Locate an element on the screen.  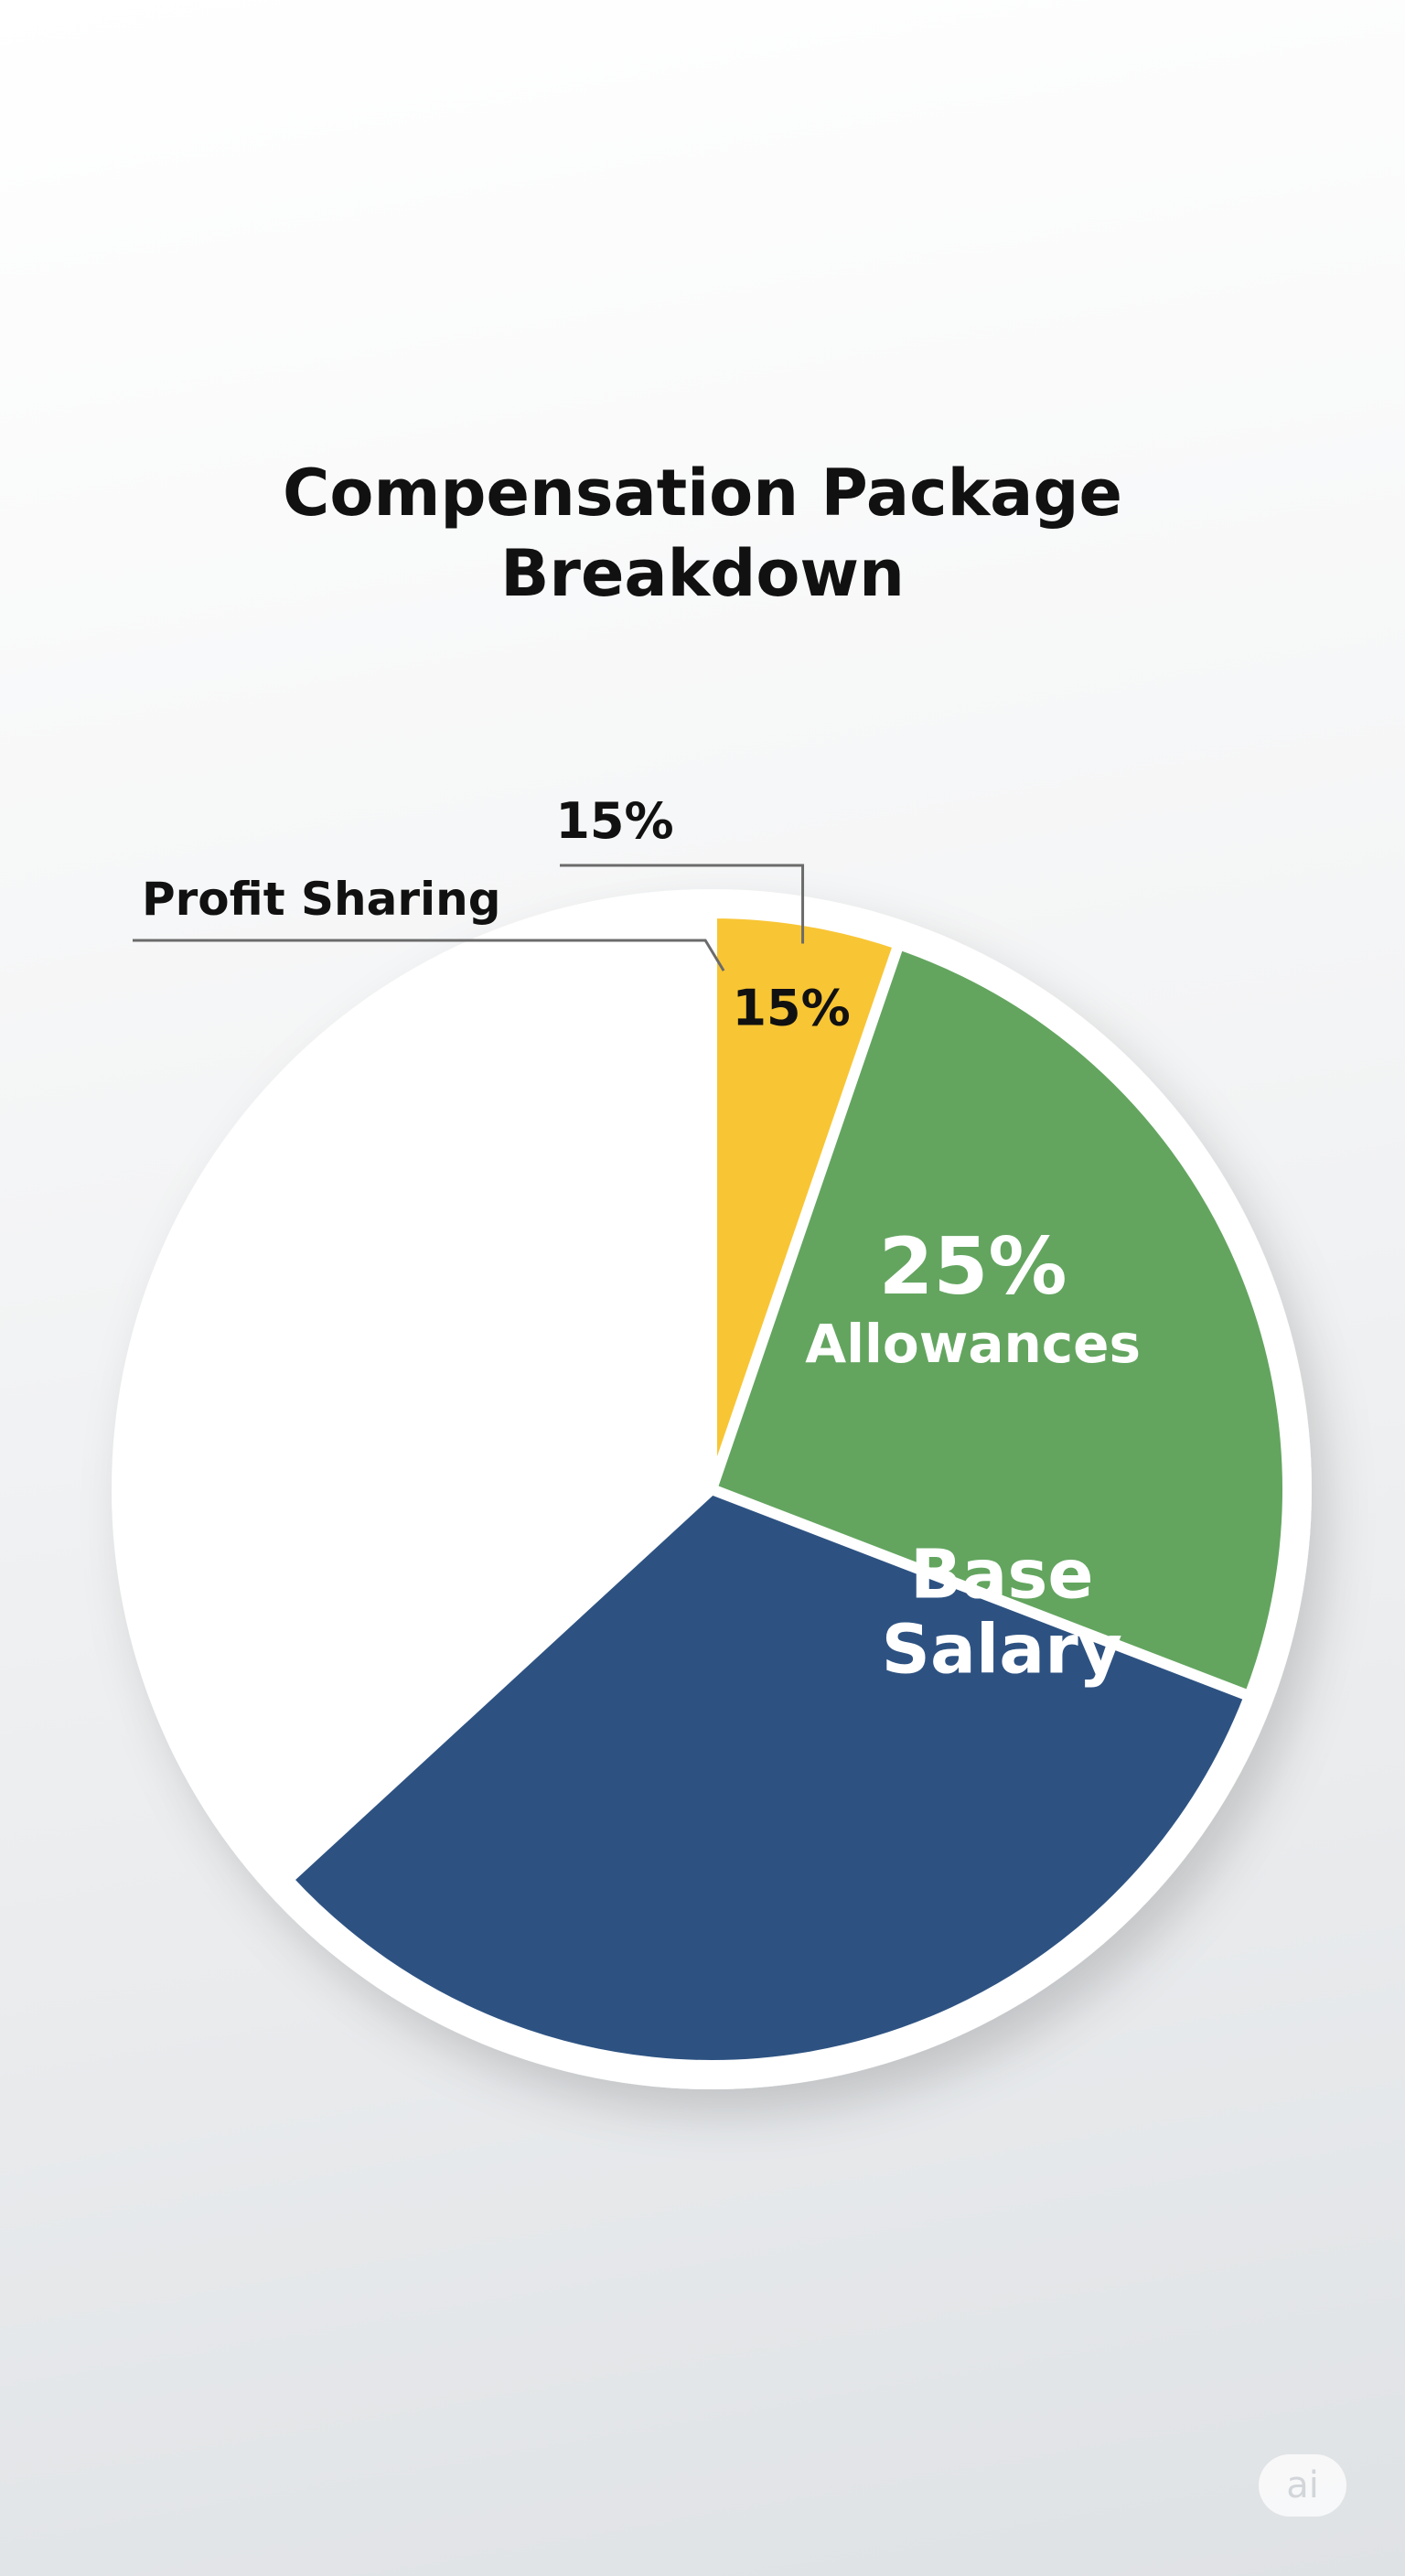
pie-label-base-salary-1: Salary is located at coordinates (1002, 1650).